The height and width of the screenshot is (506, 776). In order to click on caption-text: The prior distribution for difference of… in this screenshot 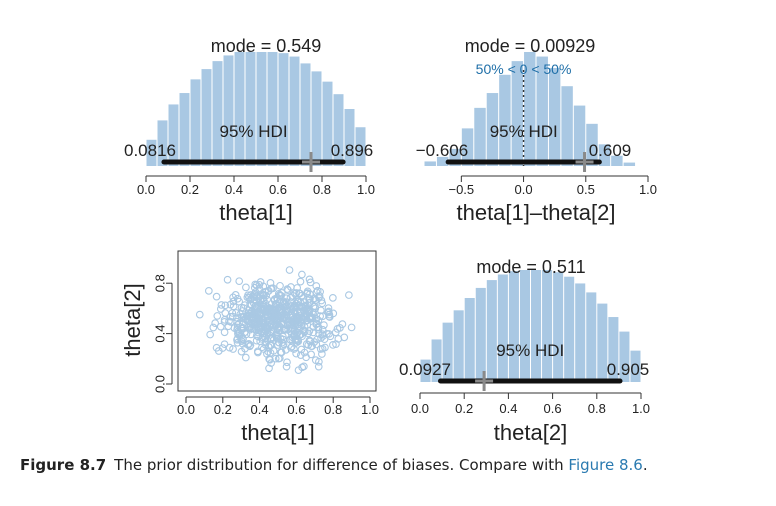, I will do `click(341, 465)`.